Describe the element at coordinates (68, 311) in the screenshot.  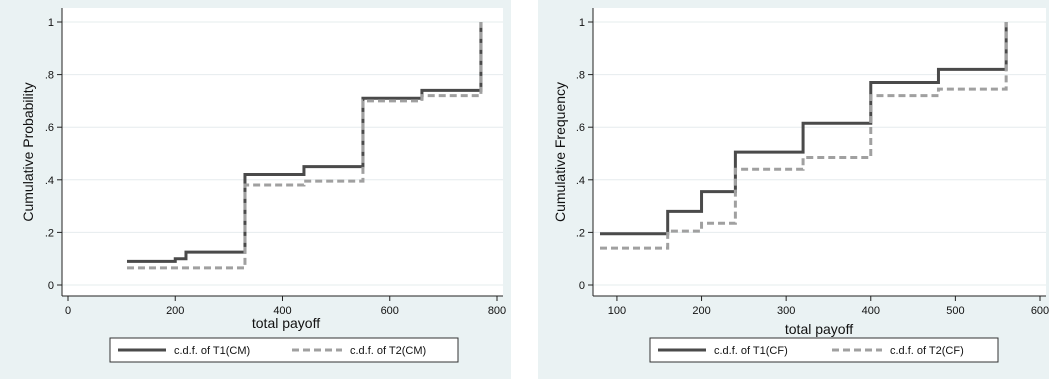
I see `x-tick-label: 0` at that location.